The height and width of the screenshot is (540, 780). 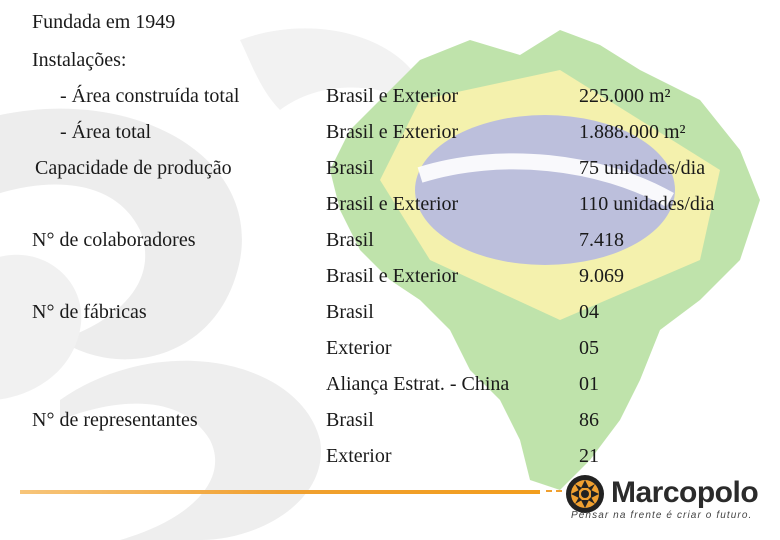 What do you see at coordinates (662, 515) in the screenshot?
I see `logo-slogan: Pensar na frente é criar o futuro.` at bounding box center [662, 515].